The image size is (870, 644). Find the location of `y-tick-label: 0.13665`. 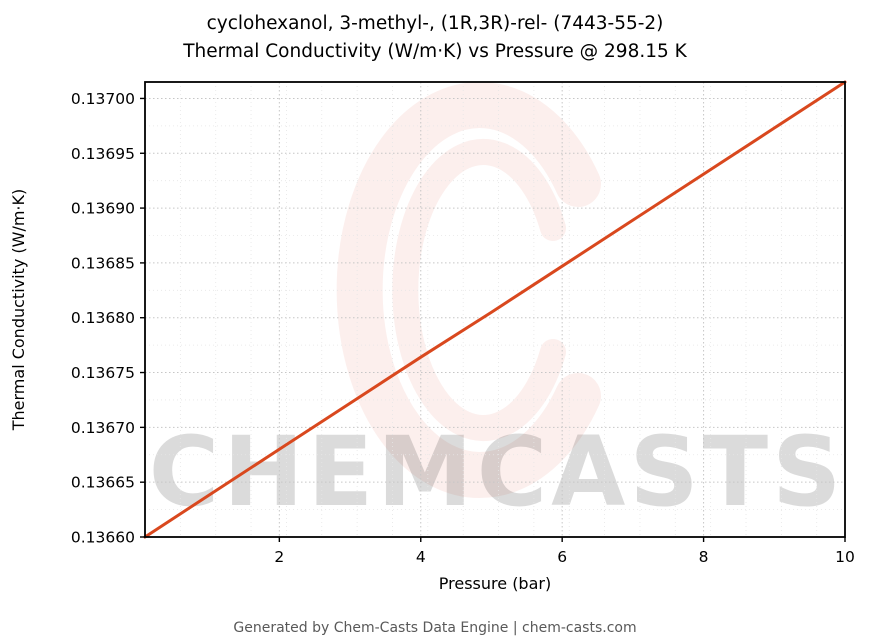

y-tick-label: 0.13665 is located at coordinates (103, 483).